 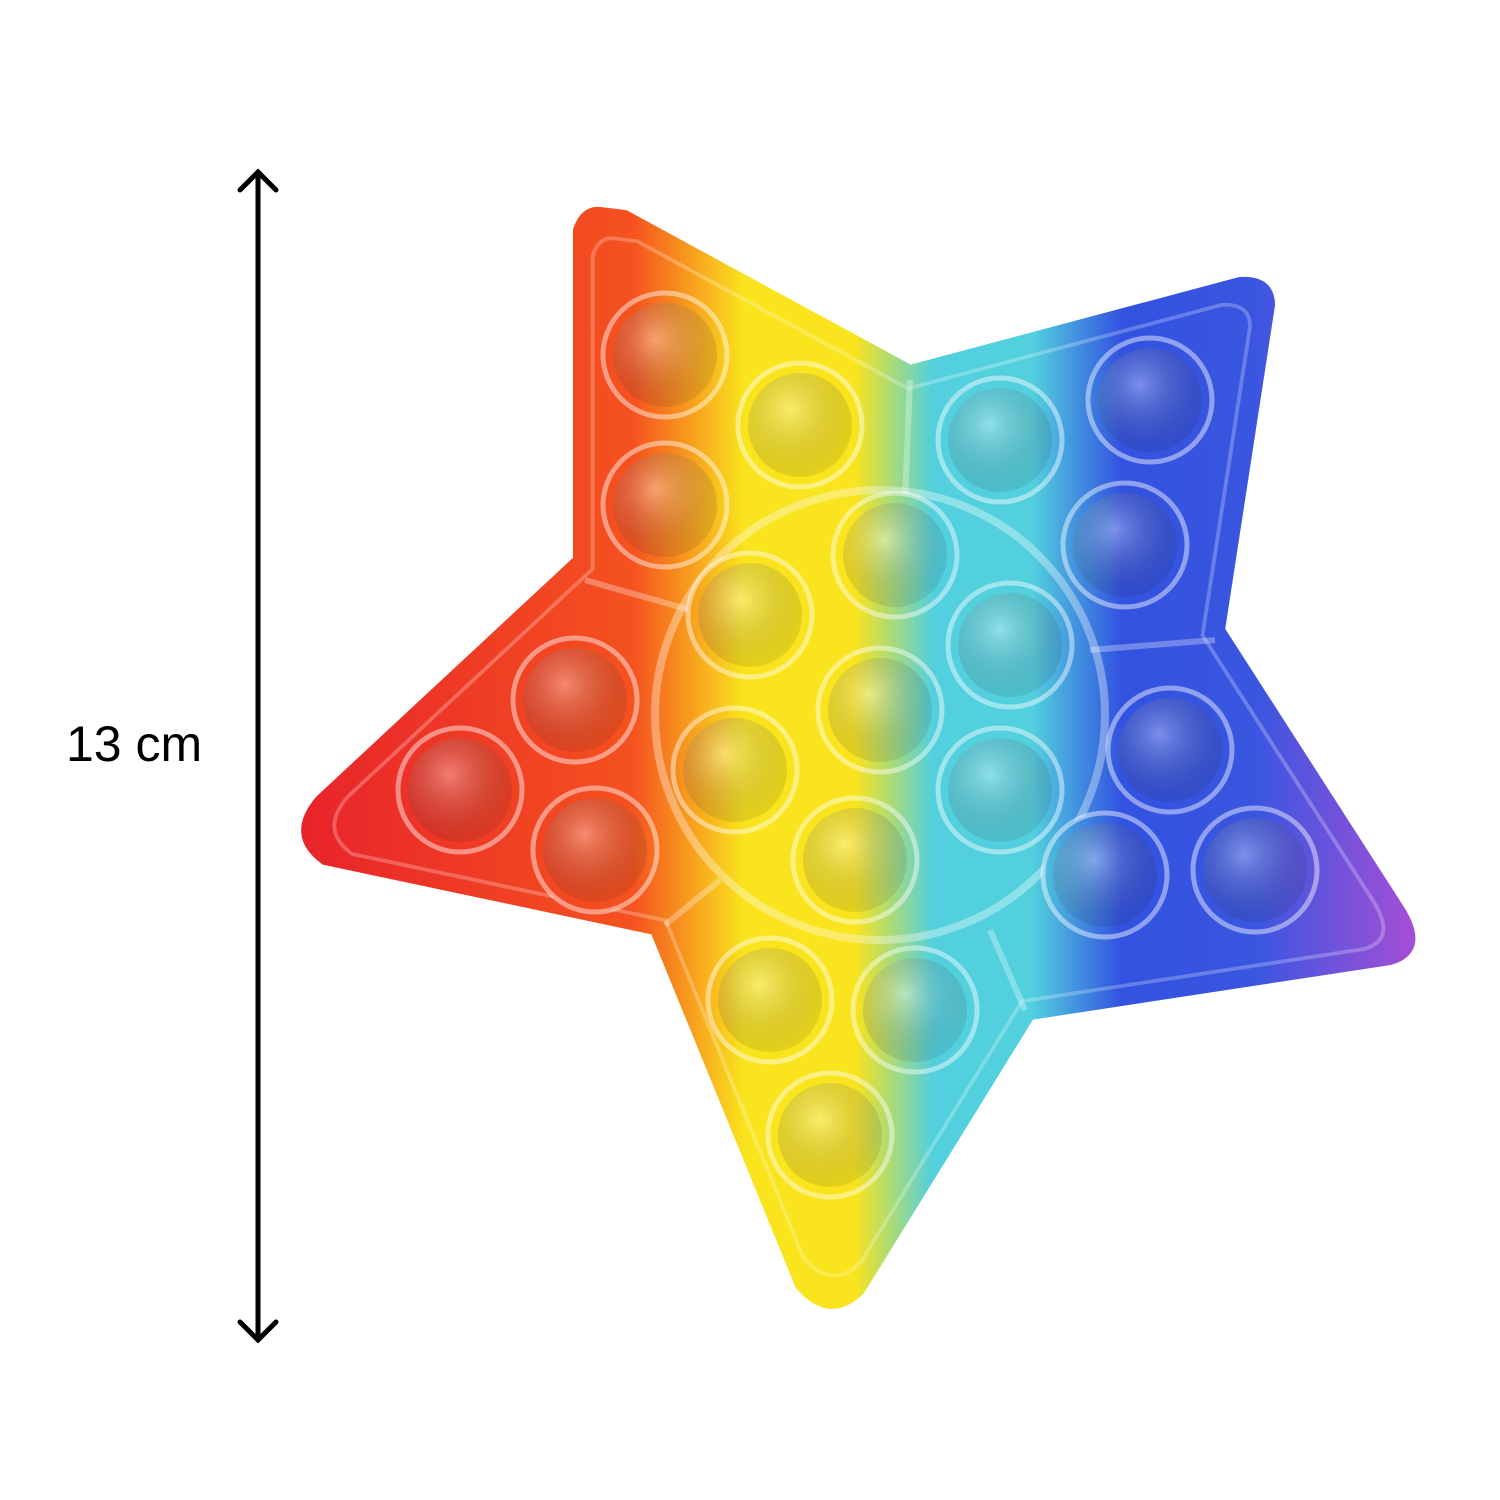 I want to click on dimension-label: 13 cm, so click(x=134, y=744).